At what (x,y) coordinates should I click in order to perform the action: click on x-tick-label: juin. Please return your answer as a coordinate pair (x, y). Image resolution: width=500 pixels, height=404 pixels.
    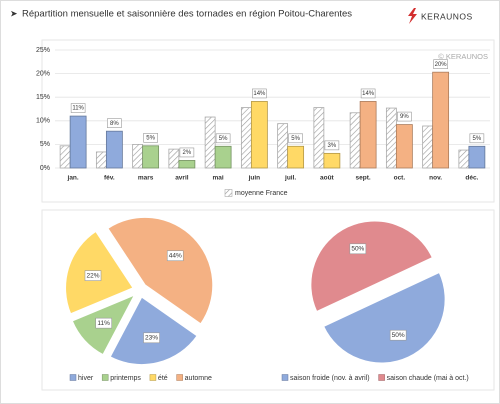
    Looking at the image, I should click on (254, 178).